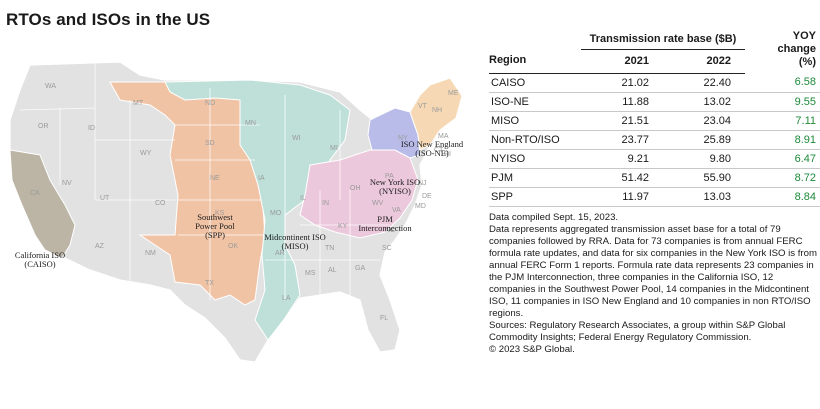 This screenshot has height=409, width=820. Describe the element at coordinates (654, 197) in the screenshot. I see `table-row: SPP 11.97 13.03 8.84` at that location.